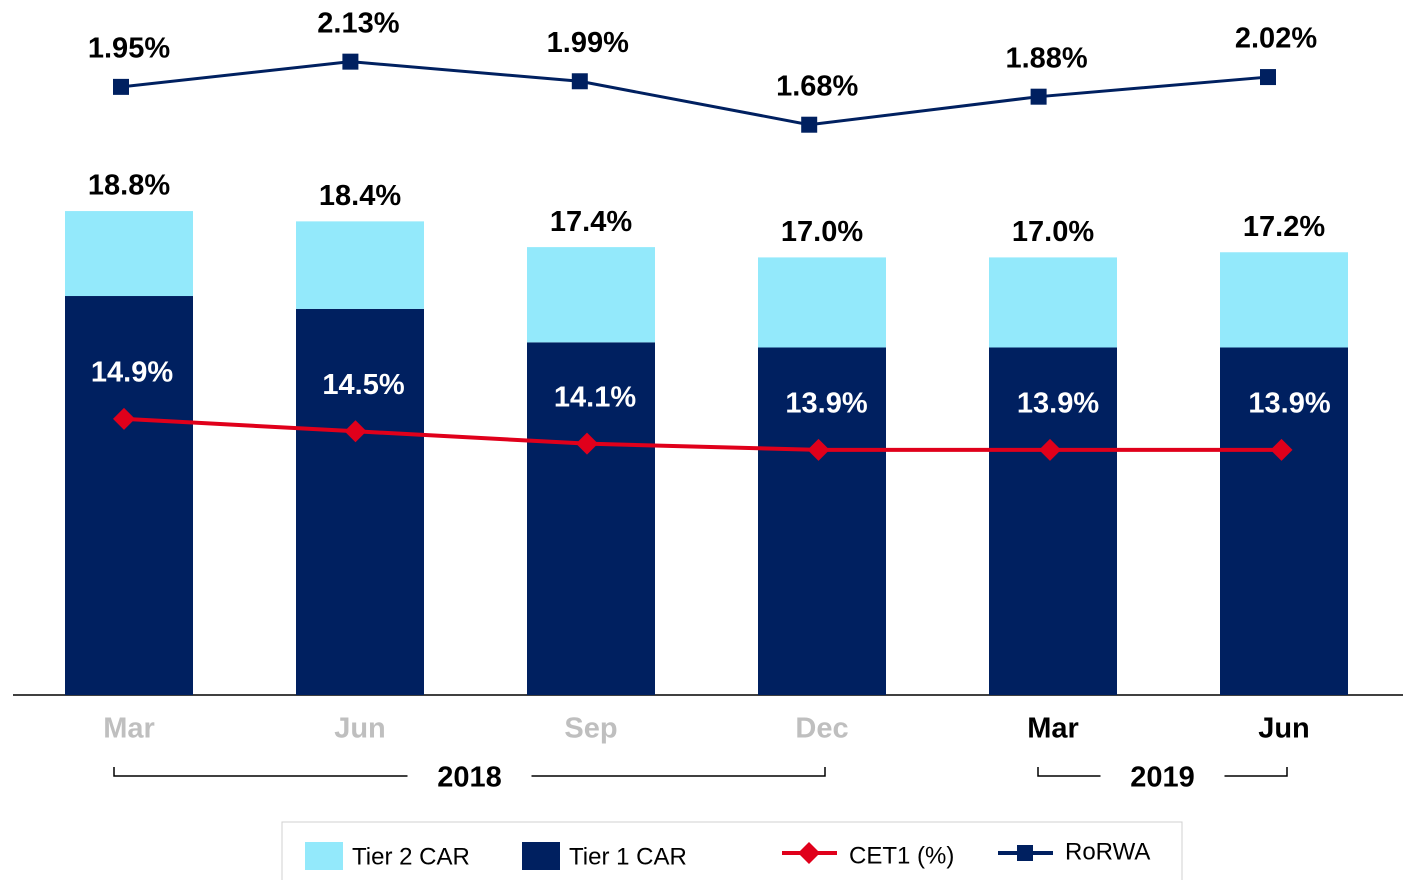 This screenshot has width=1403, height=880. What do you see at coordinates (590, 729) in the screenshot?
I see `x-tick-label: Sep` at bounding box center [590, 729].